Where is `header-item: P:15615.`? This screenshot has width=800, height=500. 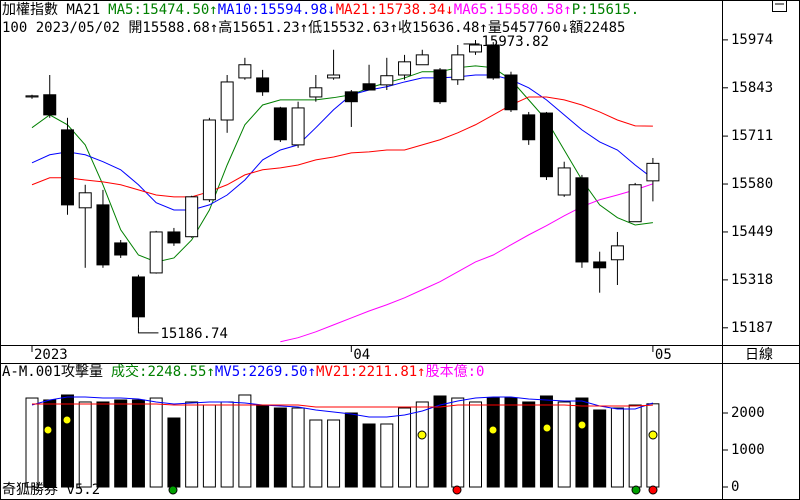 header-item: P:15615. is located at coordinates (605, 10).